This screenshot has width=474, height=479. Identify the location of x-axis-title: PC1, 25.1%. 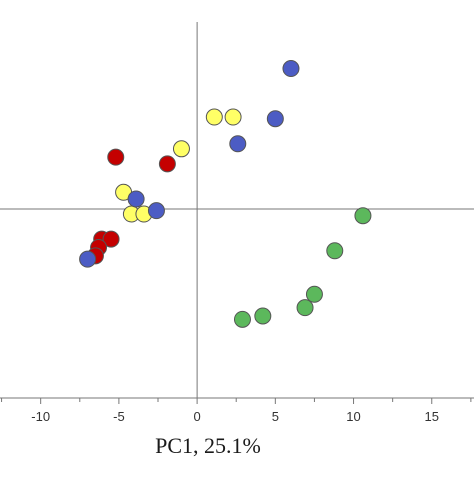
(208, 445).